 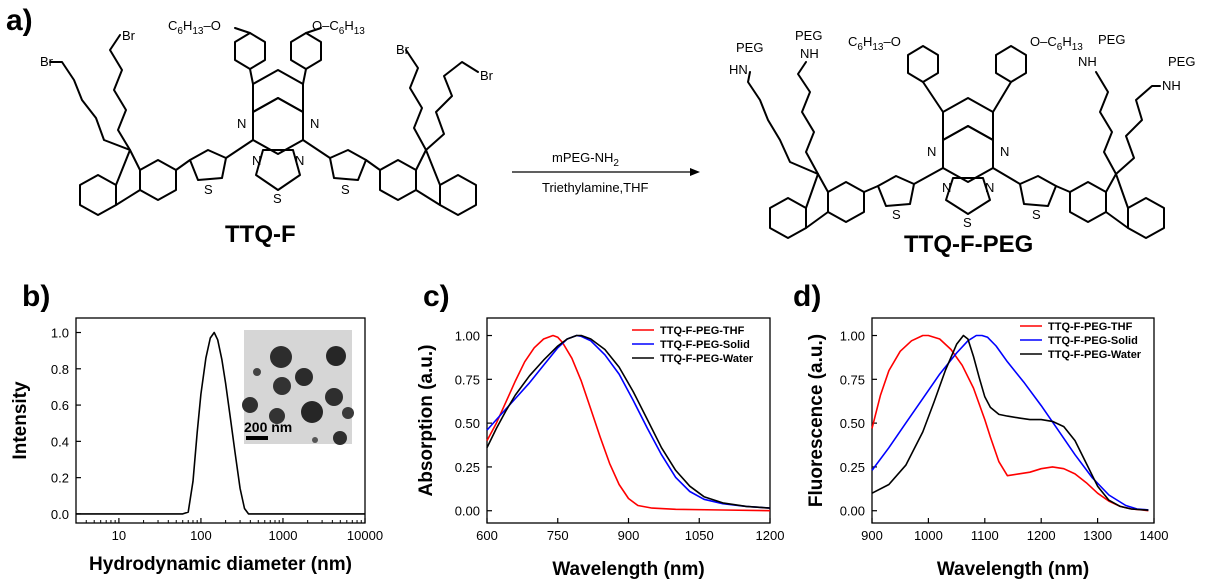 What do you see at coordinates (816, 420) in the screenshot?
I see `y-axis-label: Fluorescence (a.u.)` at bounding box center [816, 420].